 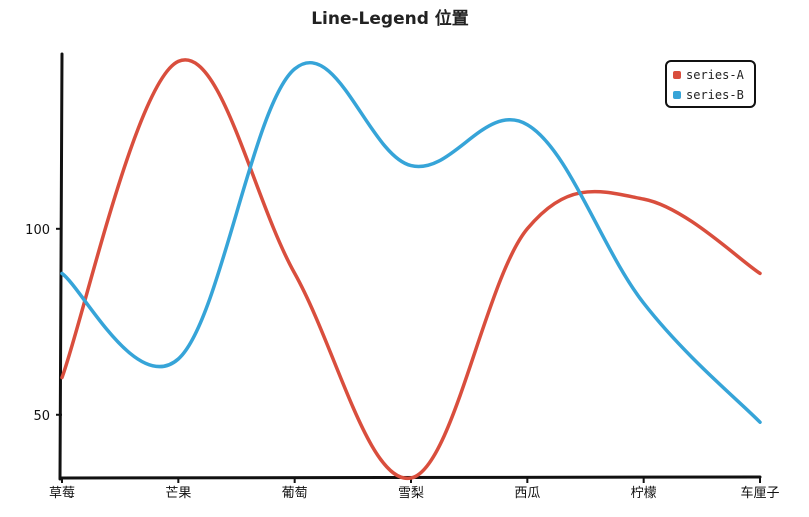 I want to click on legend-label: series-B, so click(x=715, y=95).